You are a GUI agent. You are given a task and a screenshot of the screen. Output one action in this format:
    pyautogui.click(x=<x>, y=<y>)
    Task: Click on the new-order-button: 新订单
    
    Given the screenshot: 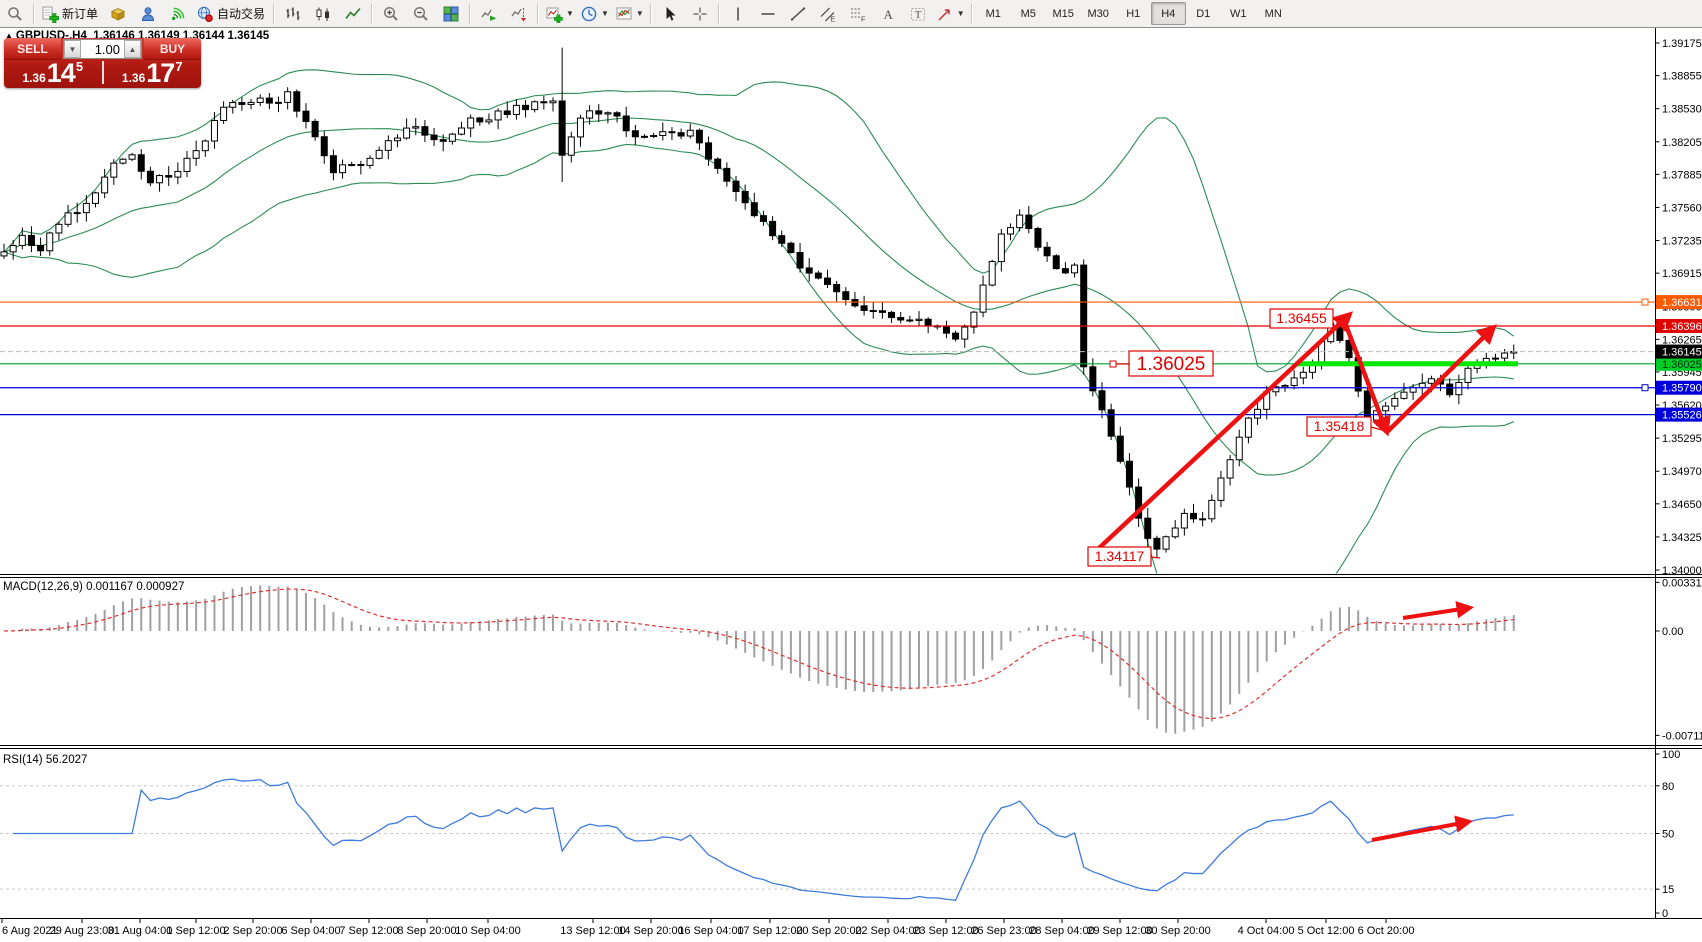 What is the action you would take?
    pyautogui.click(x=70, y=14)
    